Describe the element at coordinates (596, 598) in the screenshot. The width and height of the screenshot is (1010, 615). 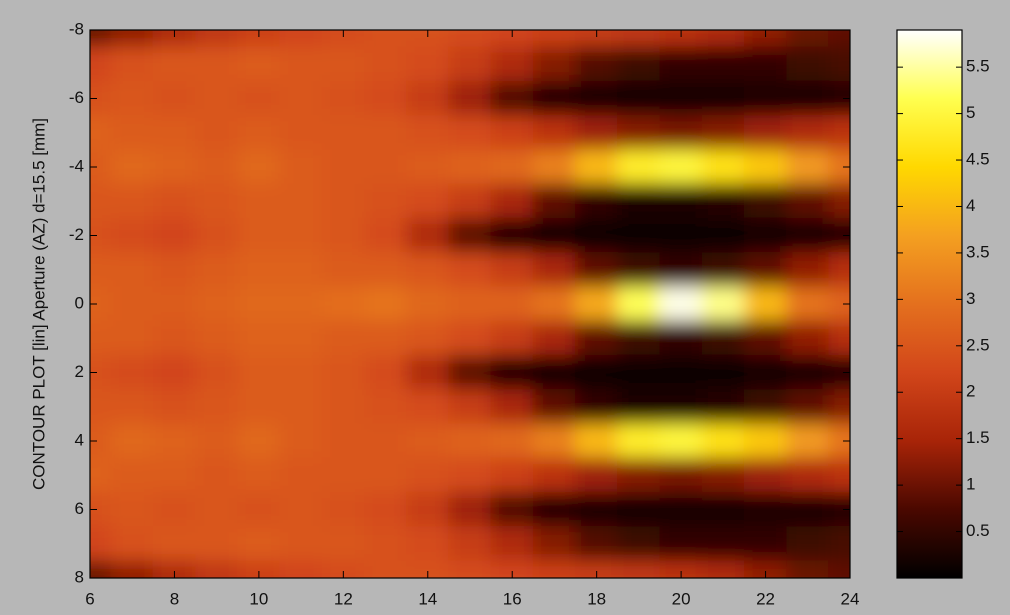
I see `x-tick-label: 18` at that location.